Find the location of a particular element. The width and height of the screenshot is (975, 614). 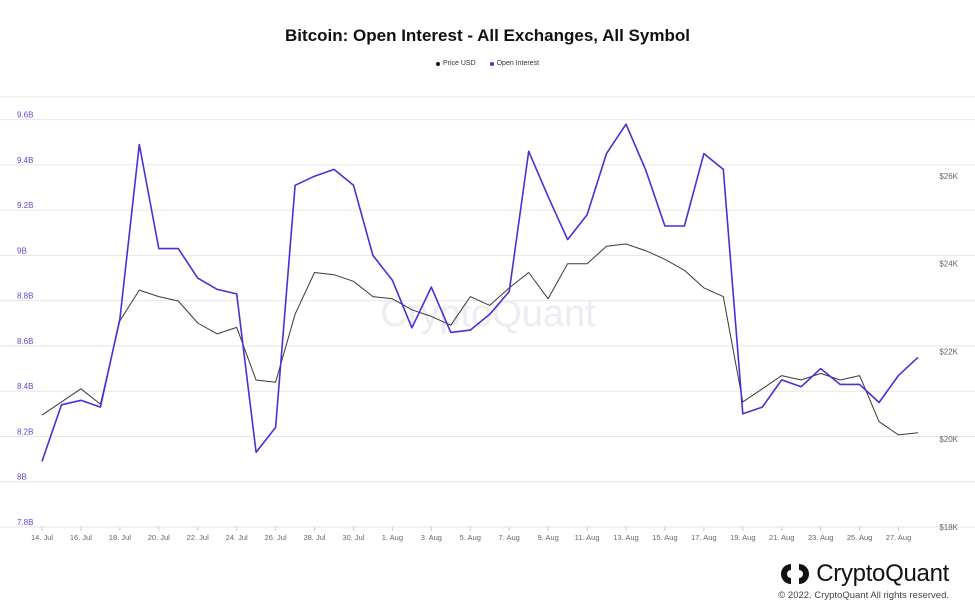

x-tick-label: 27. Aug is located at coordinates (898, 537).